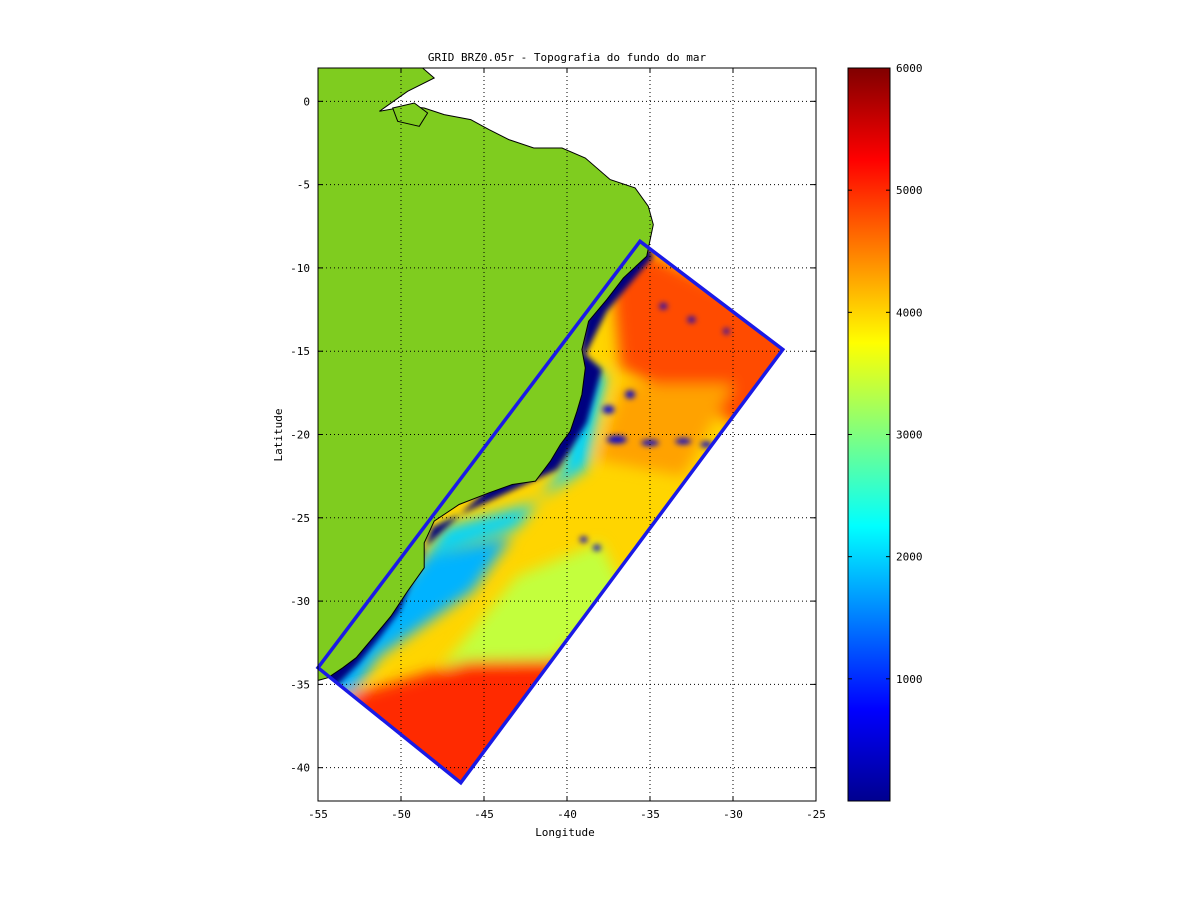  What do you see at coordinates (278, 435) in the screenshot?
I see `y-axis-title: Latitude` at bounding box center [278, 435].